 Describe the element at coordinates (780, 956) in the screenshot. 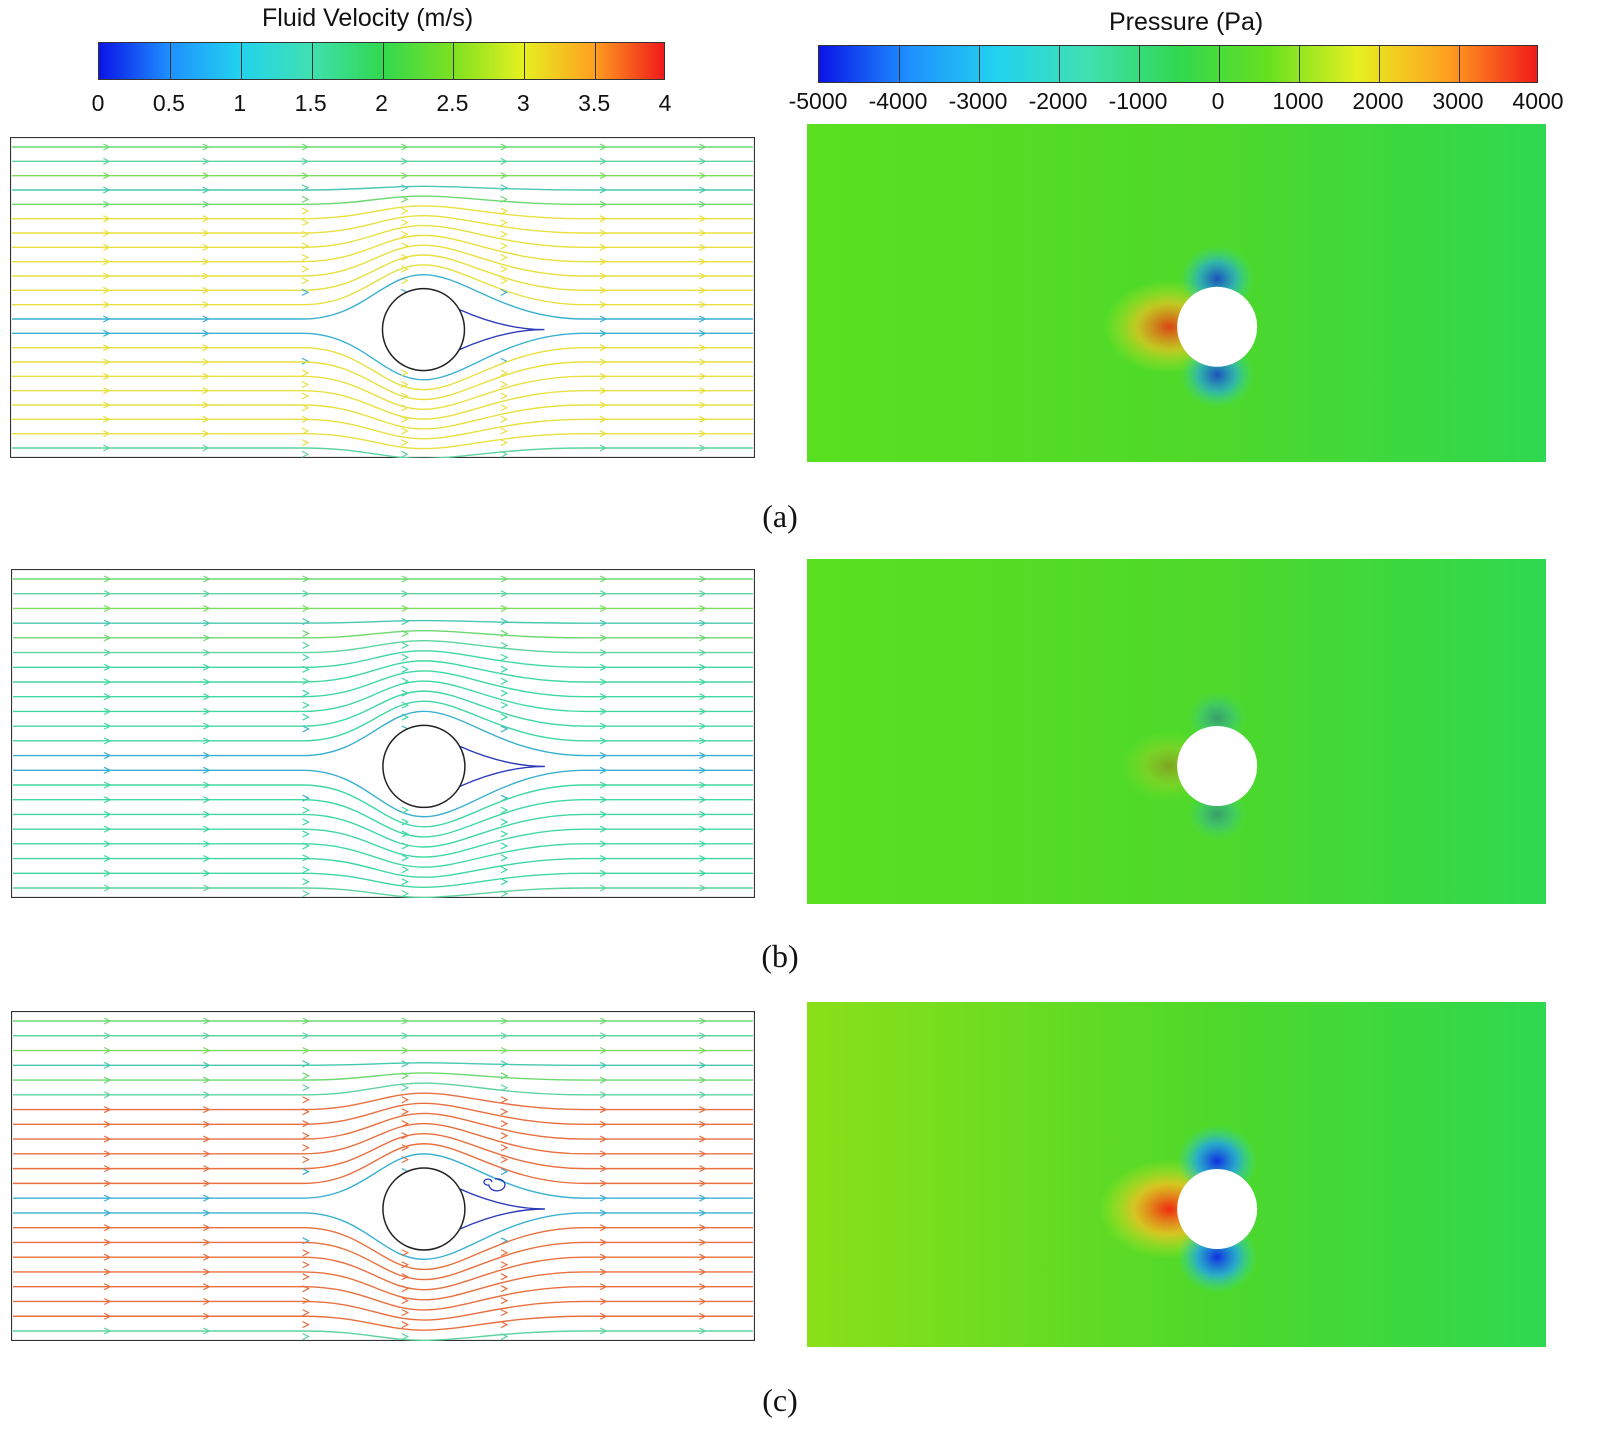

I see `case-label-b: (b)` at that location.